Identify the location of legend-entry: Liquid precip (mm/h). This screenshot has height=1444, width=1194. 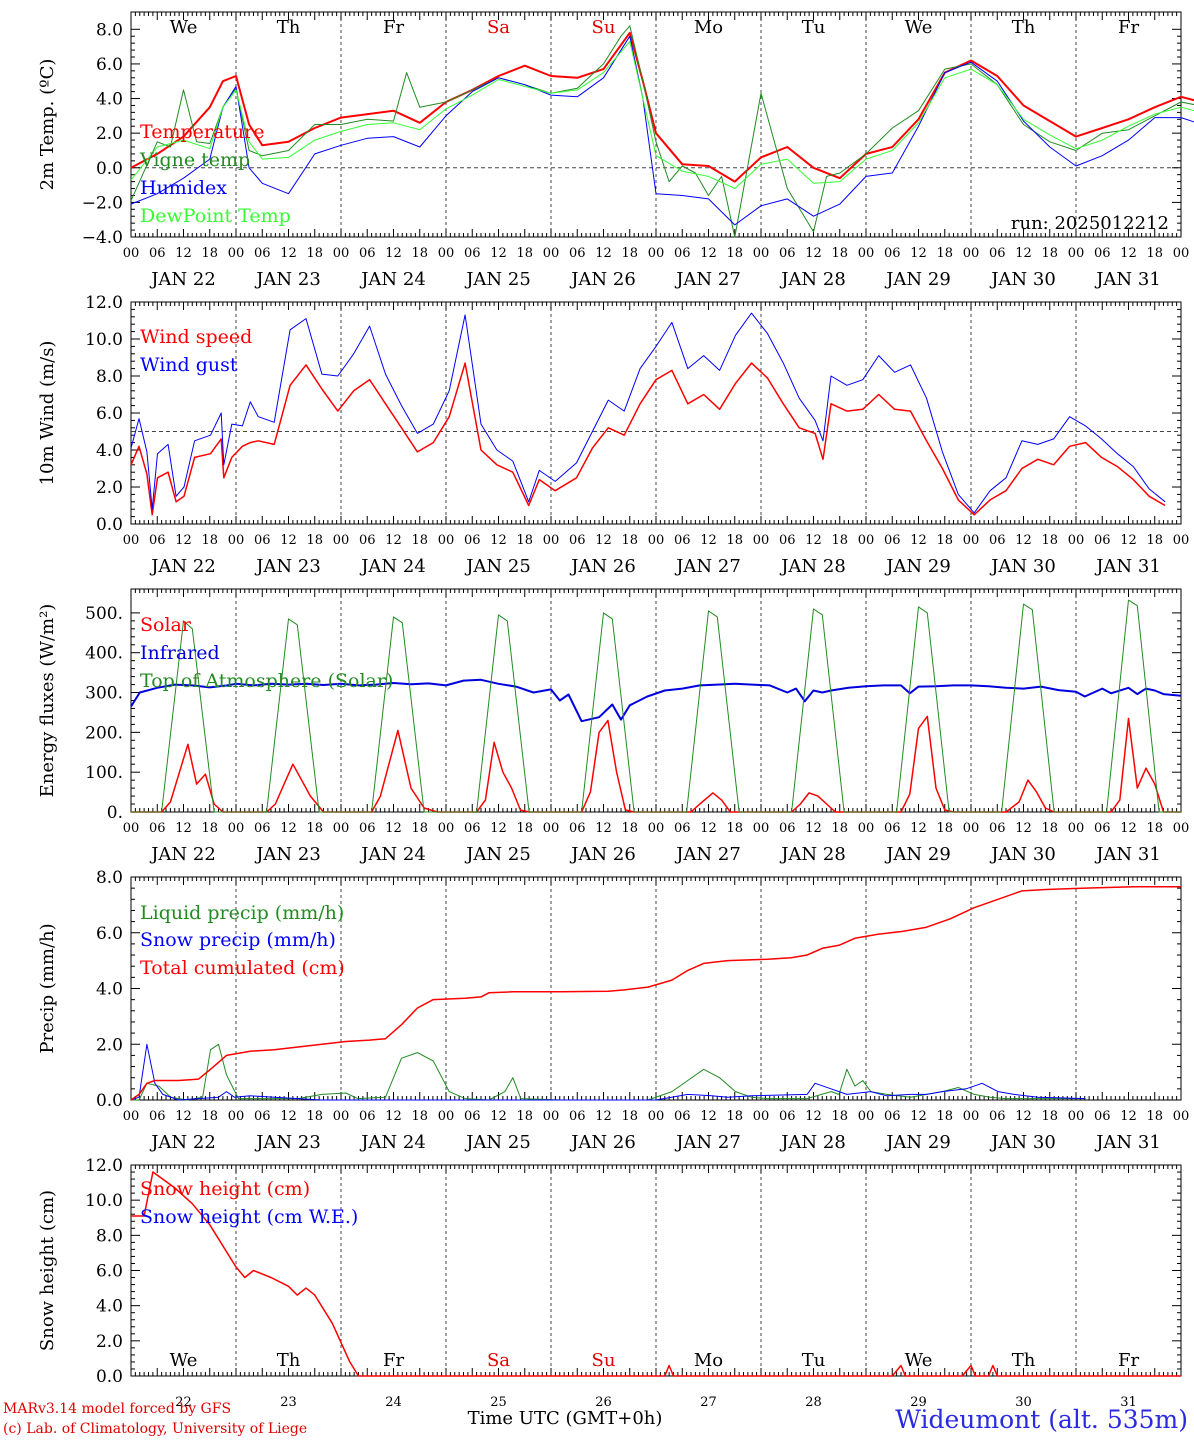
(242, 913).